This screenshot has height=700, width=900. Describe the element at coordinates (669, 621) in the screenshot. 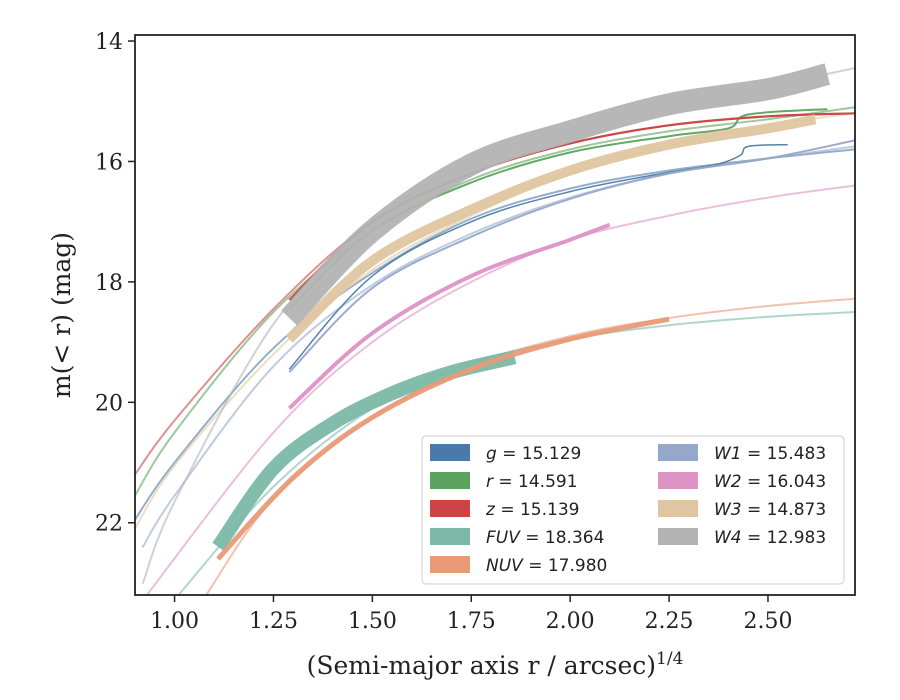

I see `x-tick-label: 2.25` at that location.